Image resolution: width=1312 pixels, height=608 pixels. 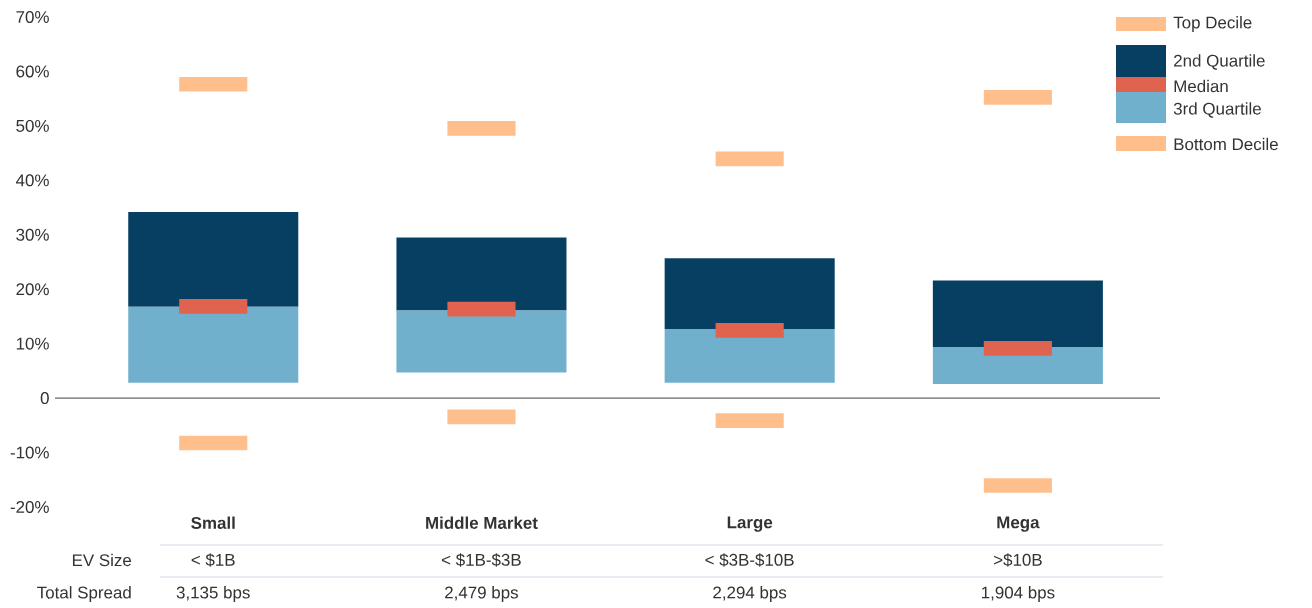 What do you see at coordinates (213, 522) in the screenshot?
I see `x-tick-label: Small` at bounding box center [213, 522].